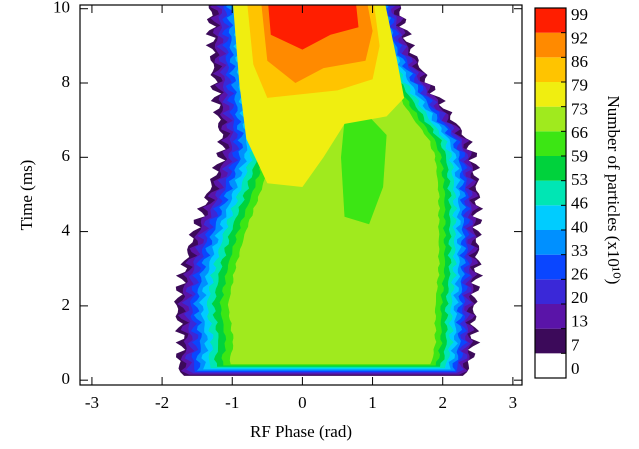 The width and height of the screenshot is (639, 449). What do you see at coordinates (579, 250) in the screenshot?
I see `colorbar-tick-label: 33` at bounding box center [579, 250].